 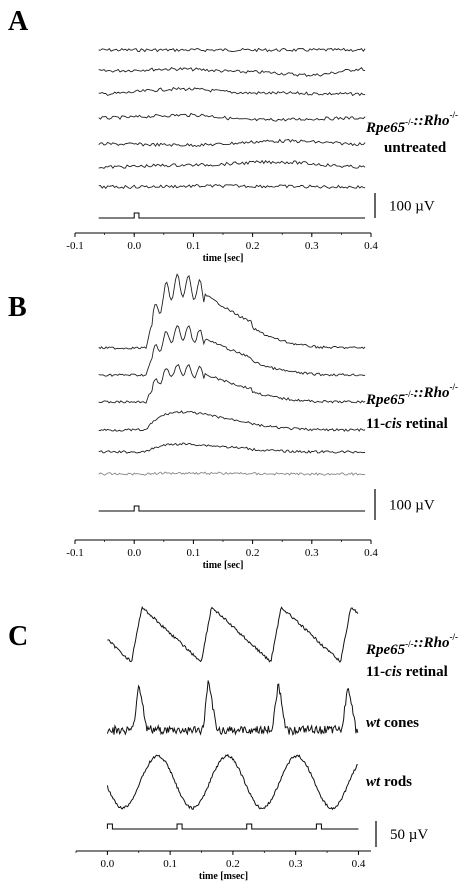 What do you see at coordinates (312, 553) in the screenshot?
I see `panel-b-x-tick-label: 0.3` at bounding box center [312, 553].